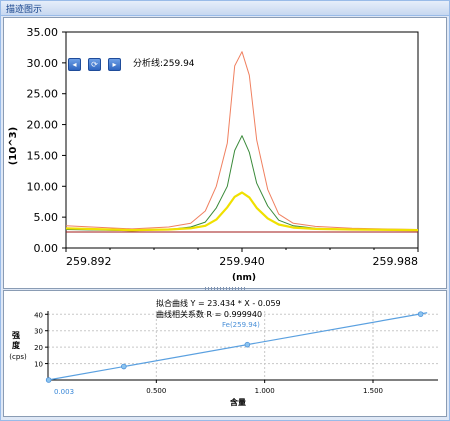 The width and height of the screenshot is (450, 421). What do you see at coordinates (16, 335) in the screenshot?
I see `calibration-ylabel-char1: 强` at bounding box center [16, 335].